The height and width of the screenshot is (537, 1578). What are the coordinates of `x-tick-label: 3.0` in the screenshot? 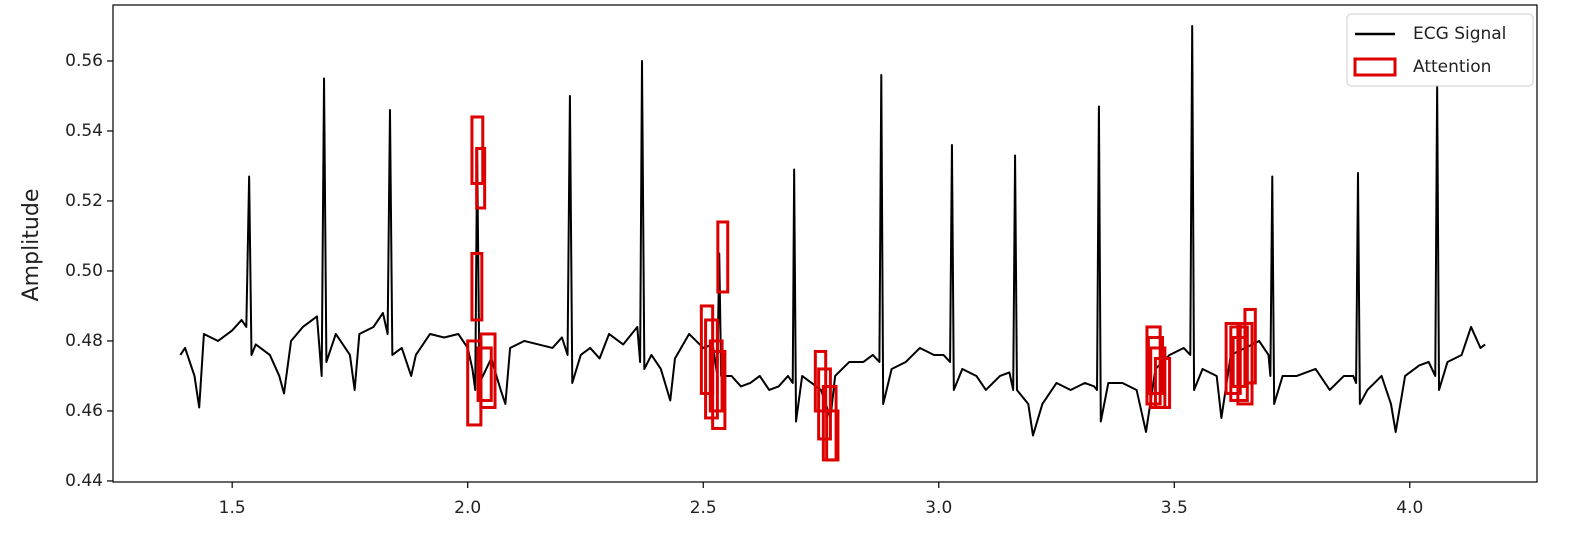 It's located at (938, 508).